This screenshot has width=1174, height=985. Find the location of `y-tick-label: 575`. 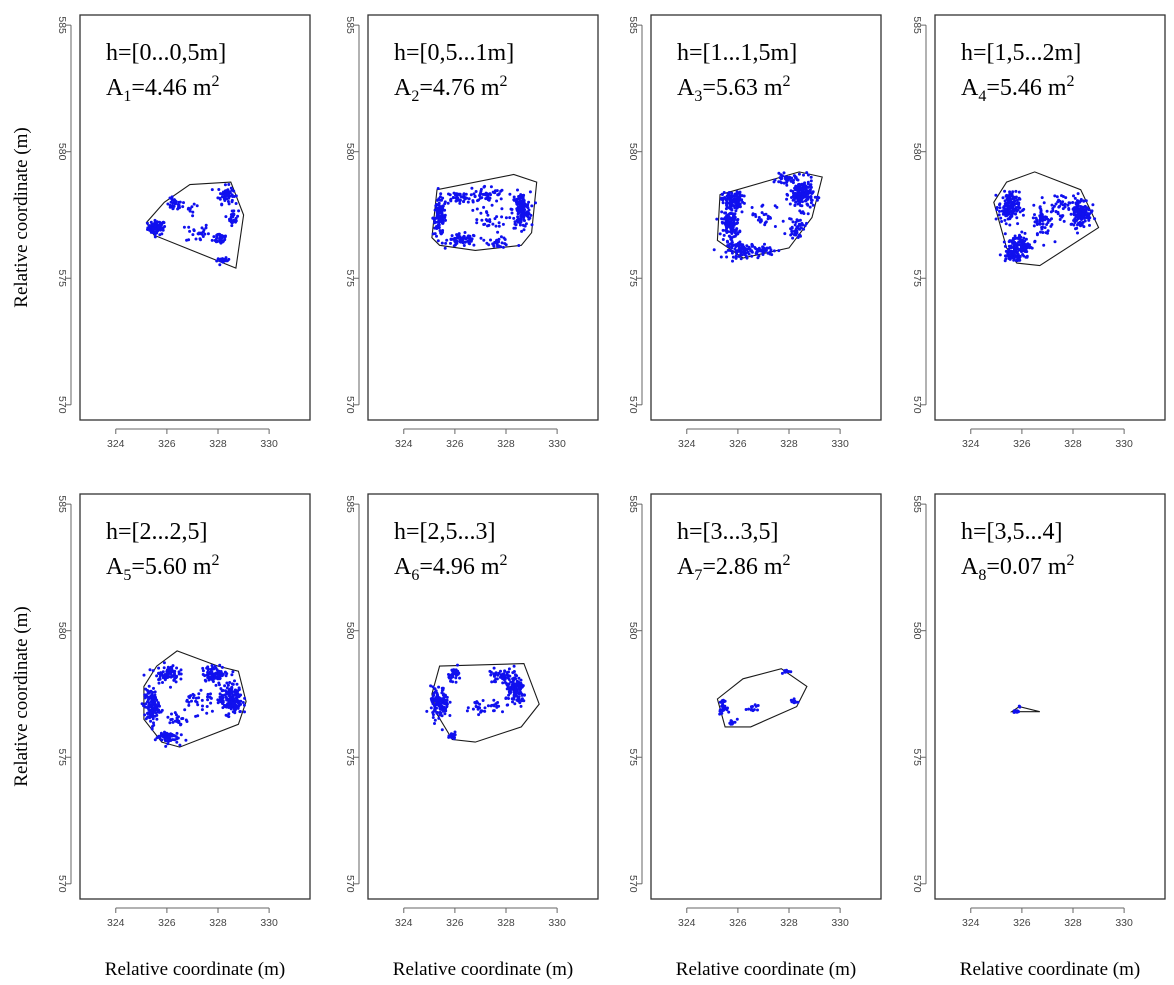

y-tick-label: 575 is located at coordinates (350, 278).